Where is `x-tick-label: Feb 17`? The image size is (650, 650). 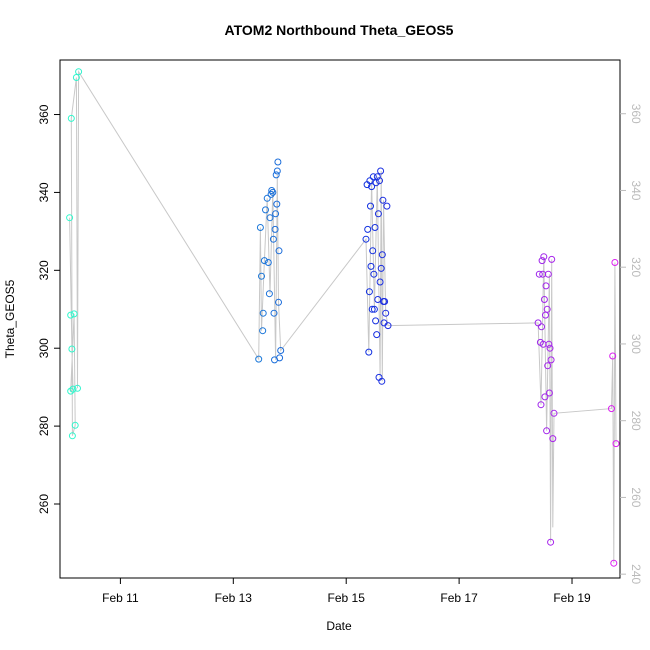
x-tick-label: Feb 17 is located at coordinates (459, 598).